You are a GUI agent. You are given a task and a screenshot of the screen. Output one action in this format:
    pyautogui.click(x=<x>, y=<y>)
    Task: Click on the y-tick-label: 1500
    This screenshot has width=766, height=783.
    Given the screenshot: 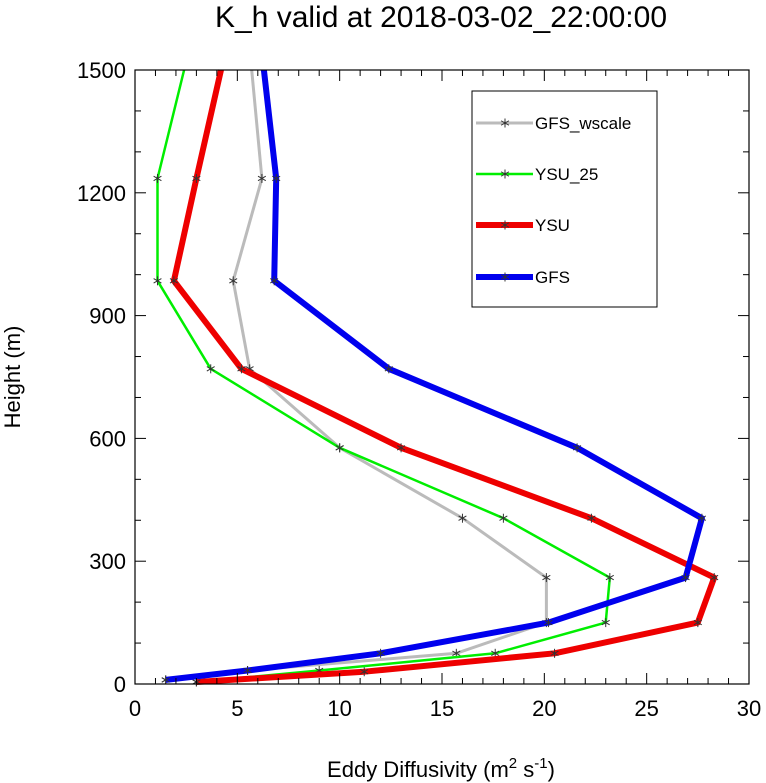 What is the action you would take?
    pyautogui.click(x=101, y=70)
    